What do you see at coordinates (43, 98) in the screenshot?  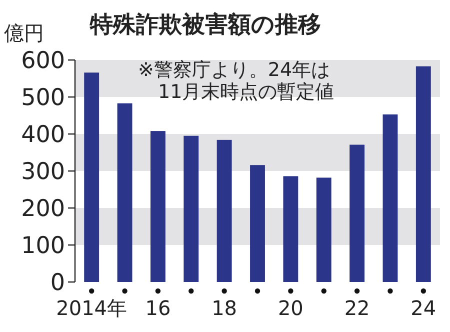 I see `y-tick-label: 500` at bounding box center [43, 98].